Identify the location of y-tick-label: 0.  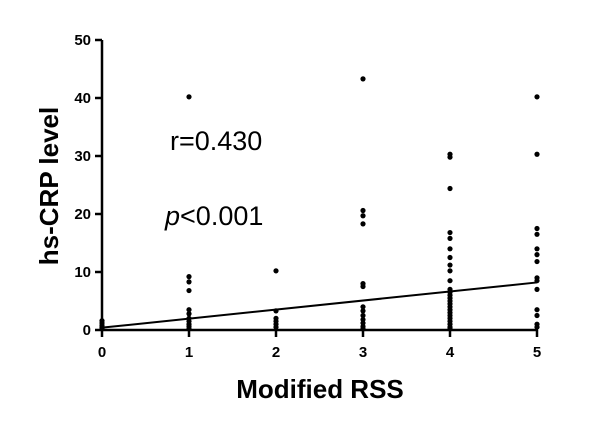
(87, 330).